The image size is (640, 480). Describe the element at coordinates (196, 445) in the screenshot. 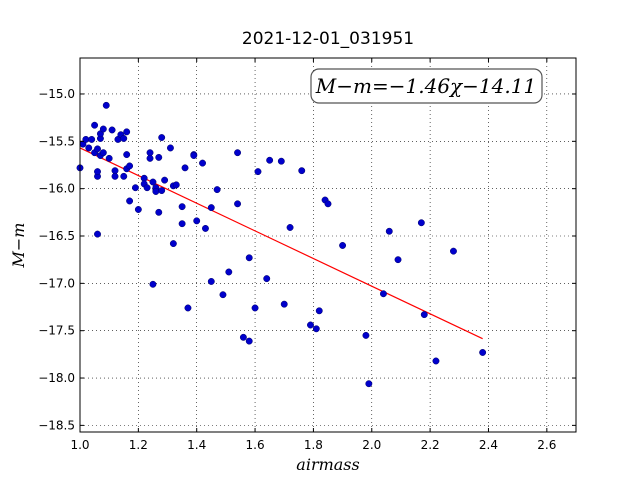

I see `x-tick-label: 1.4` at that location.